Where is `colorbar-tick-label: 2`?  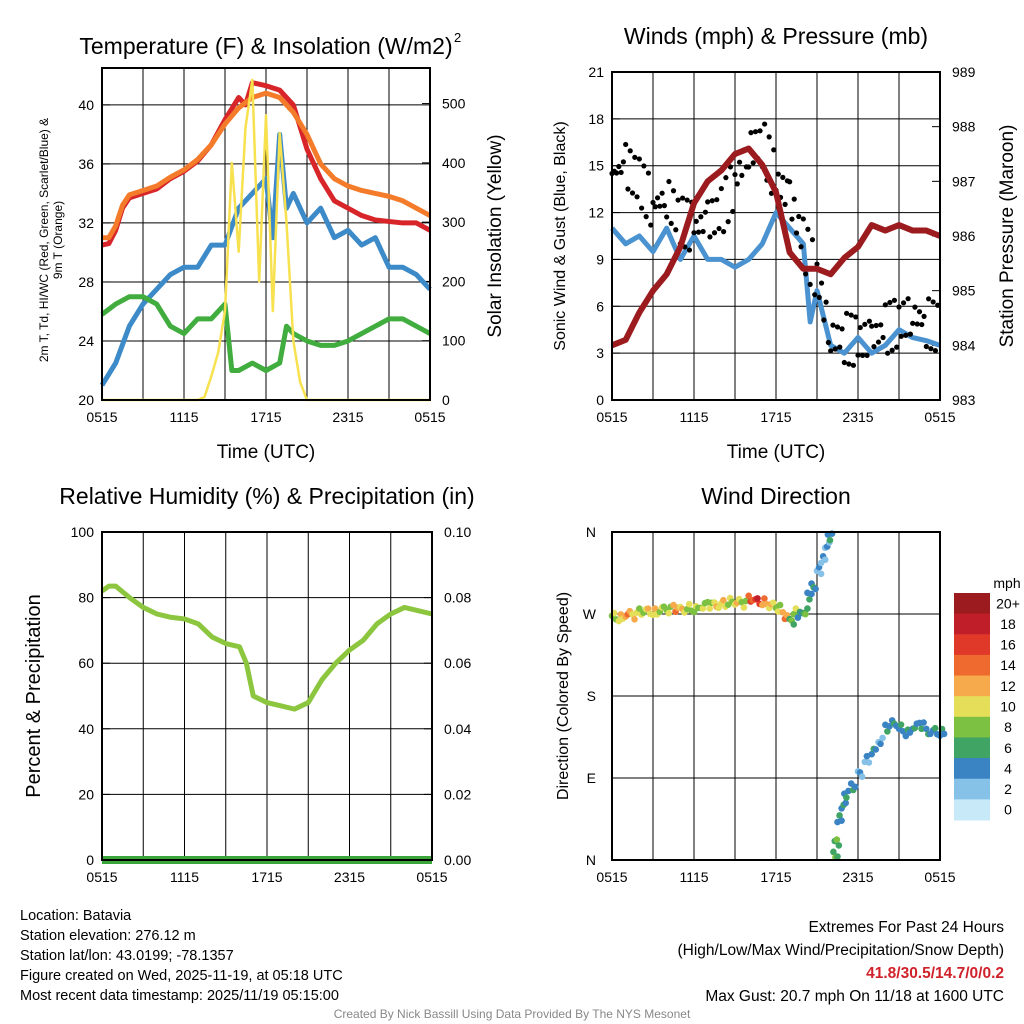 colorbar-tick-label: 2 is located at coordinates (1008, 789).